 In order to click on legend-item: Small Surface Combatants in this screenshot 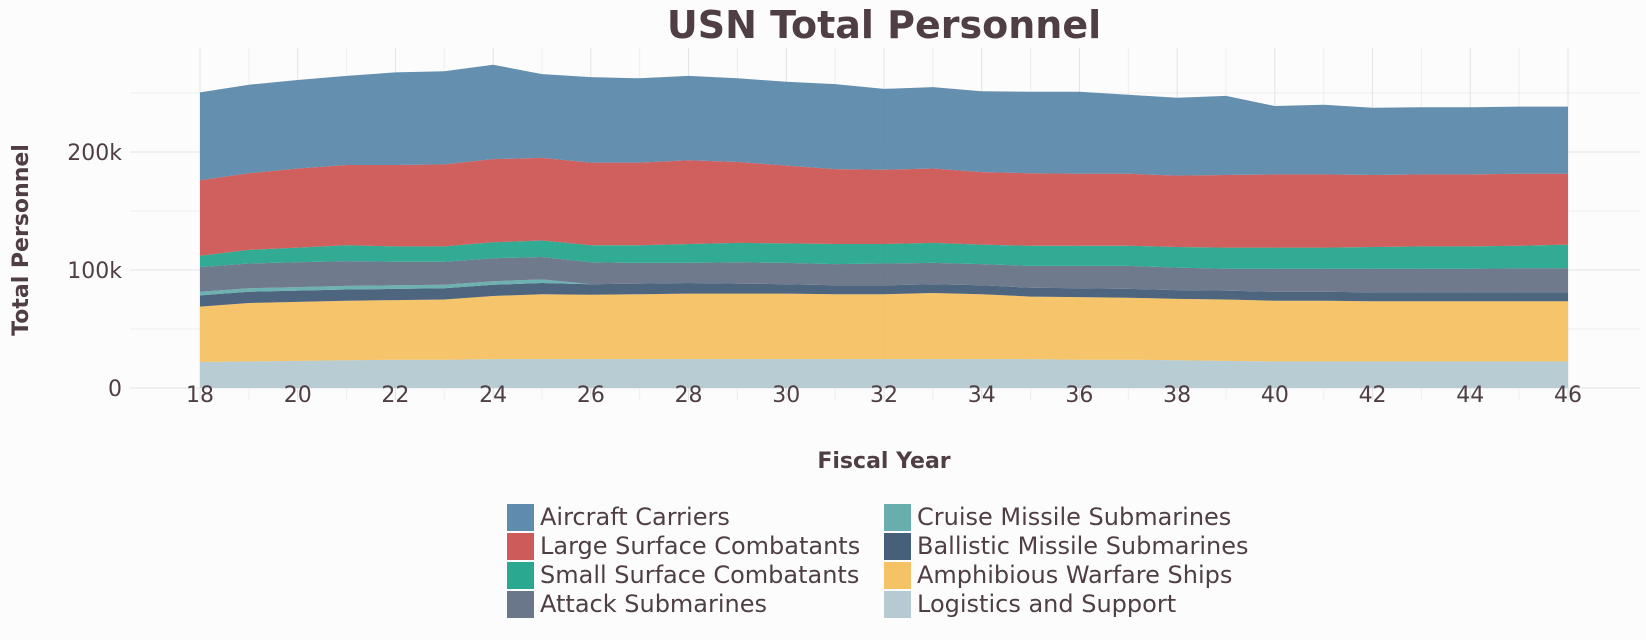, I will do `click(695, 575)`.